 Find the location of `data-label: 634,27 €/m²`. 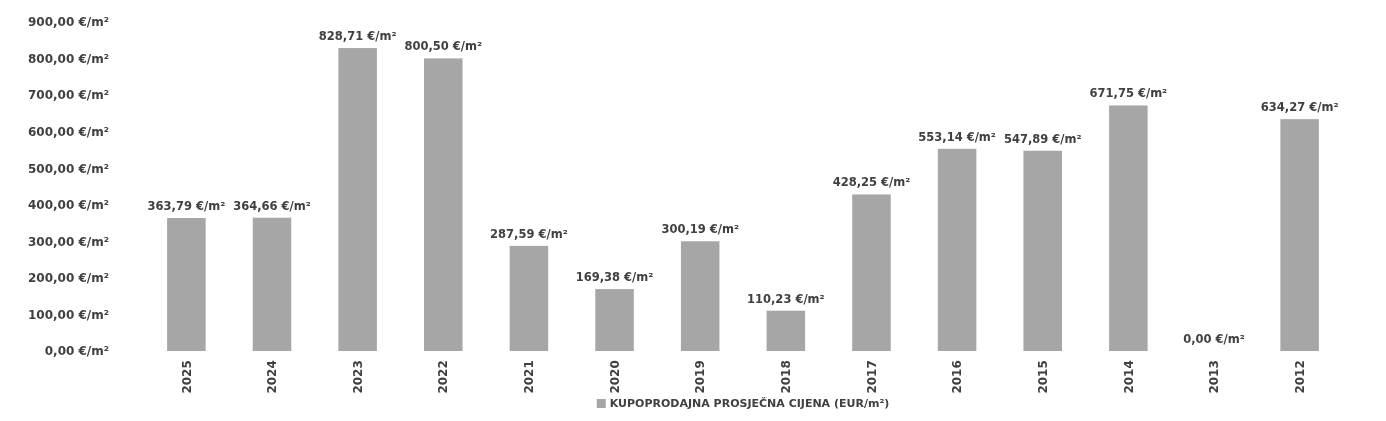

data-label: 634,27 €/m² is located at coordinates (1299, 107).